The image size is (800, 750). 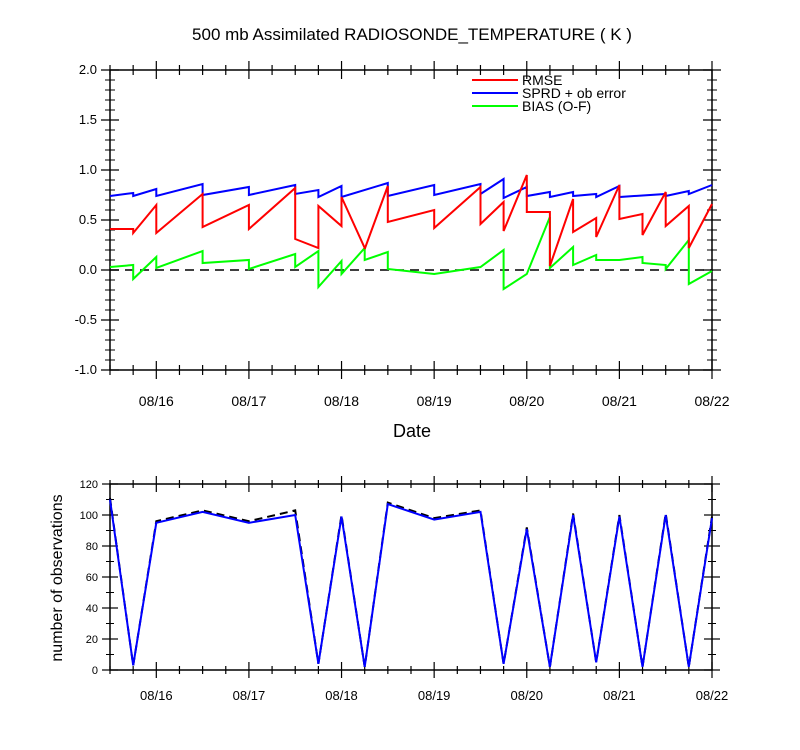 What do you see at coordinates (57, 577) in the screenshot?
I see `bottom-y-axis-label: number of observations` at bounding box center [57, 577].